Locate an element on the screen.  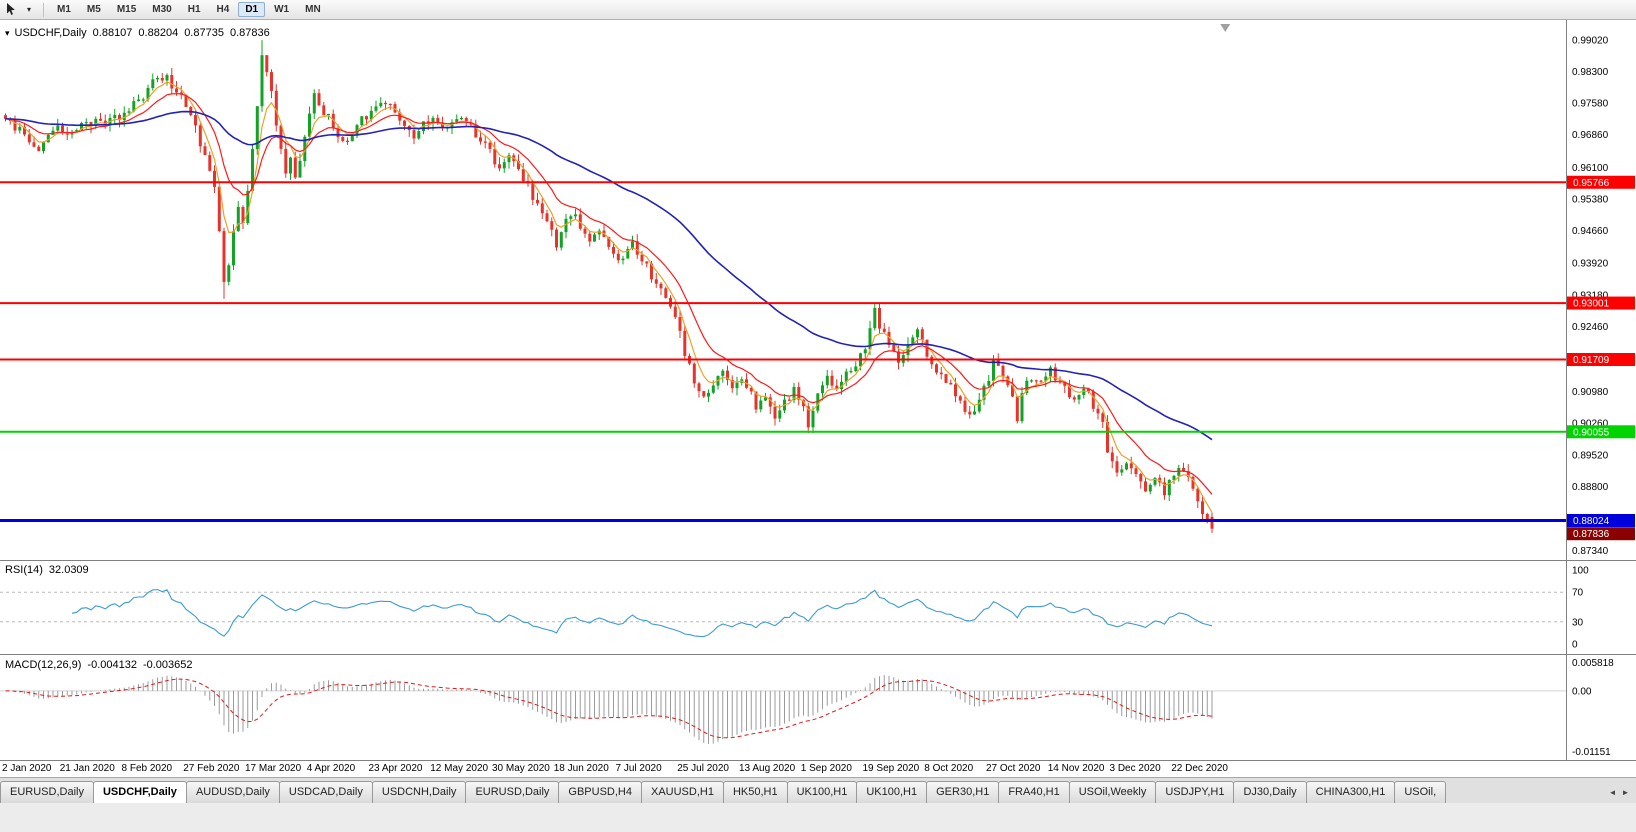
date-axis-label: 7 Jul 2020 is located at coordinates (638, 768).